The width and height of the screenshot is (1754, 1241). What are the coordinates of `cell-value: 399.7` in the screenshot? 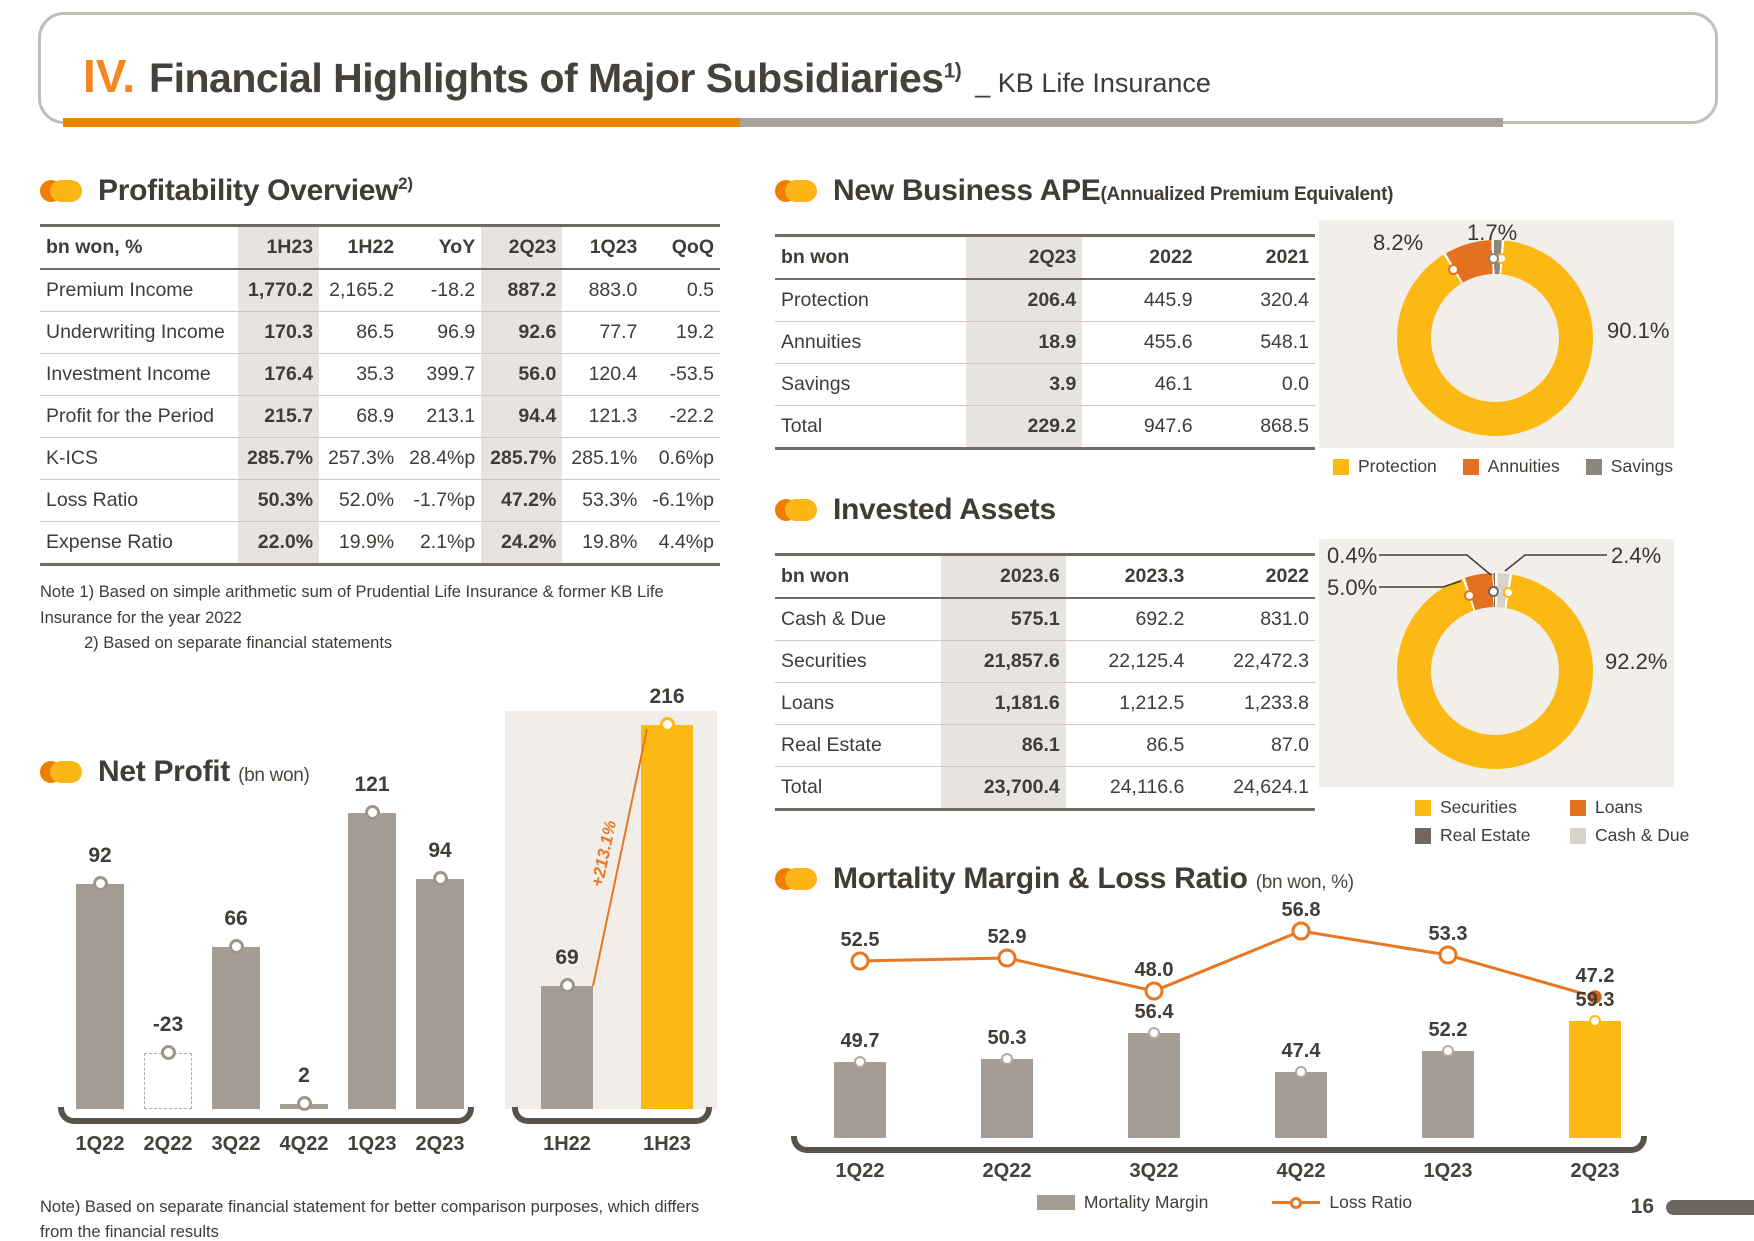 It's located at (441, 374).